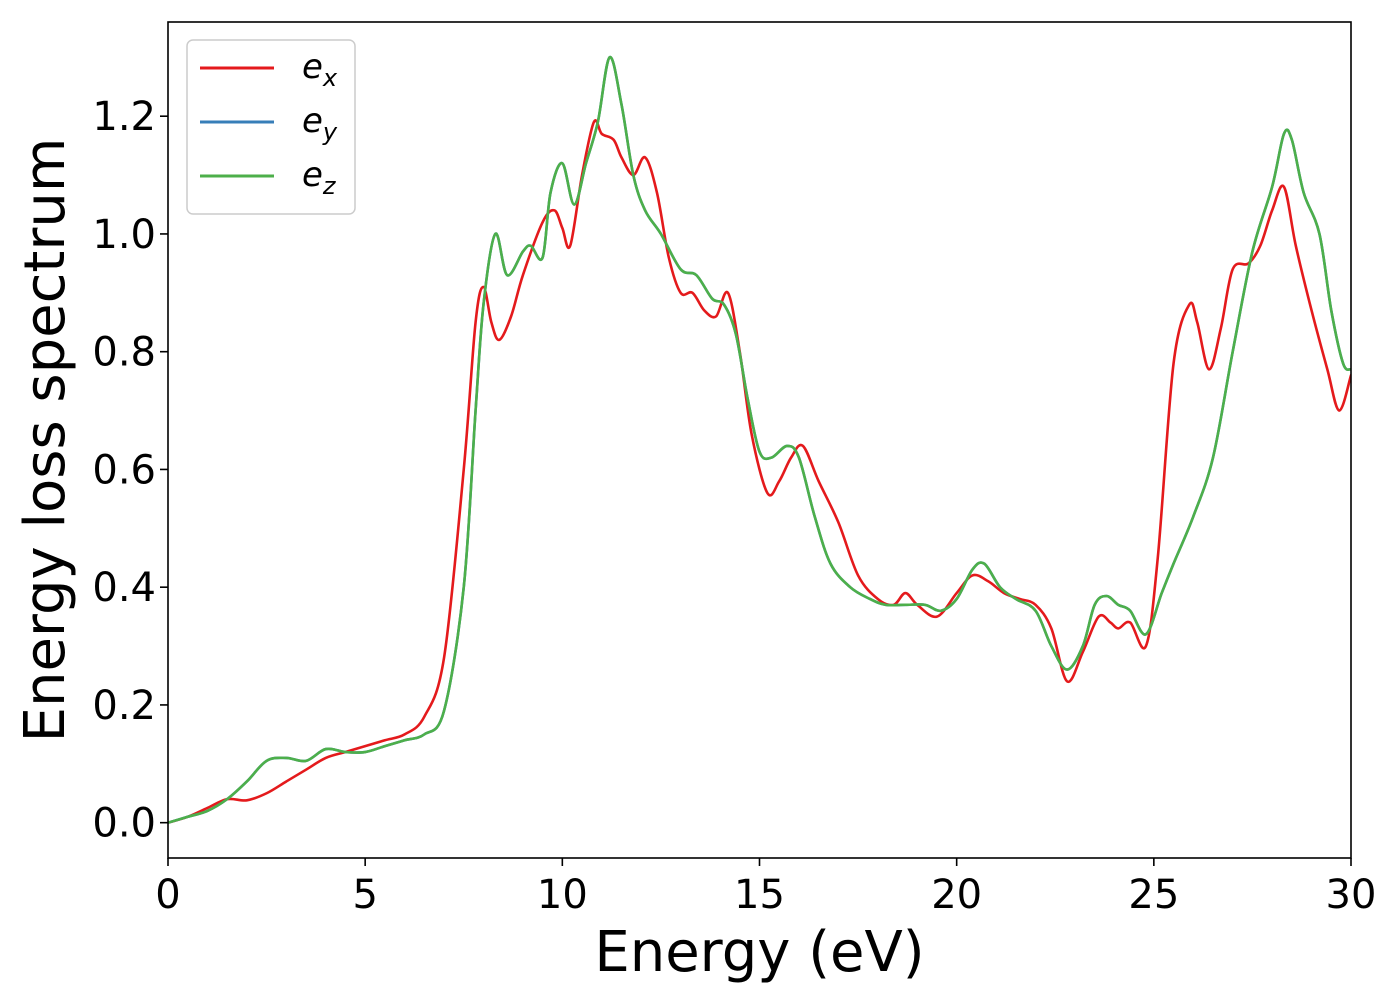 This screenshot has height=1000, width=1400. Describe the element at coordinates (759, 952) in the screenshot. I see `x-axis-title: Energy (eV)` at that location.